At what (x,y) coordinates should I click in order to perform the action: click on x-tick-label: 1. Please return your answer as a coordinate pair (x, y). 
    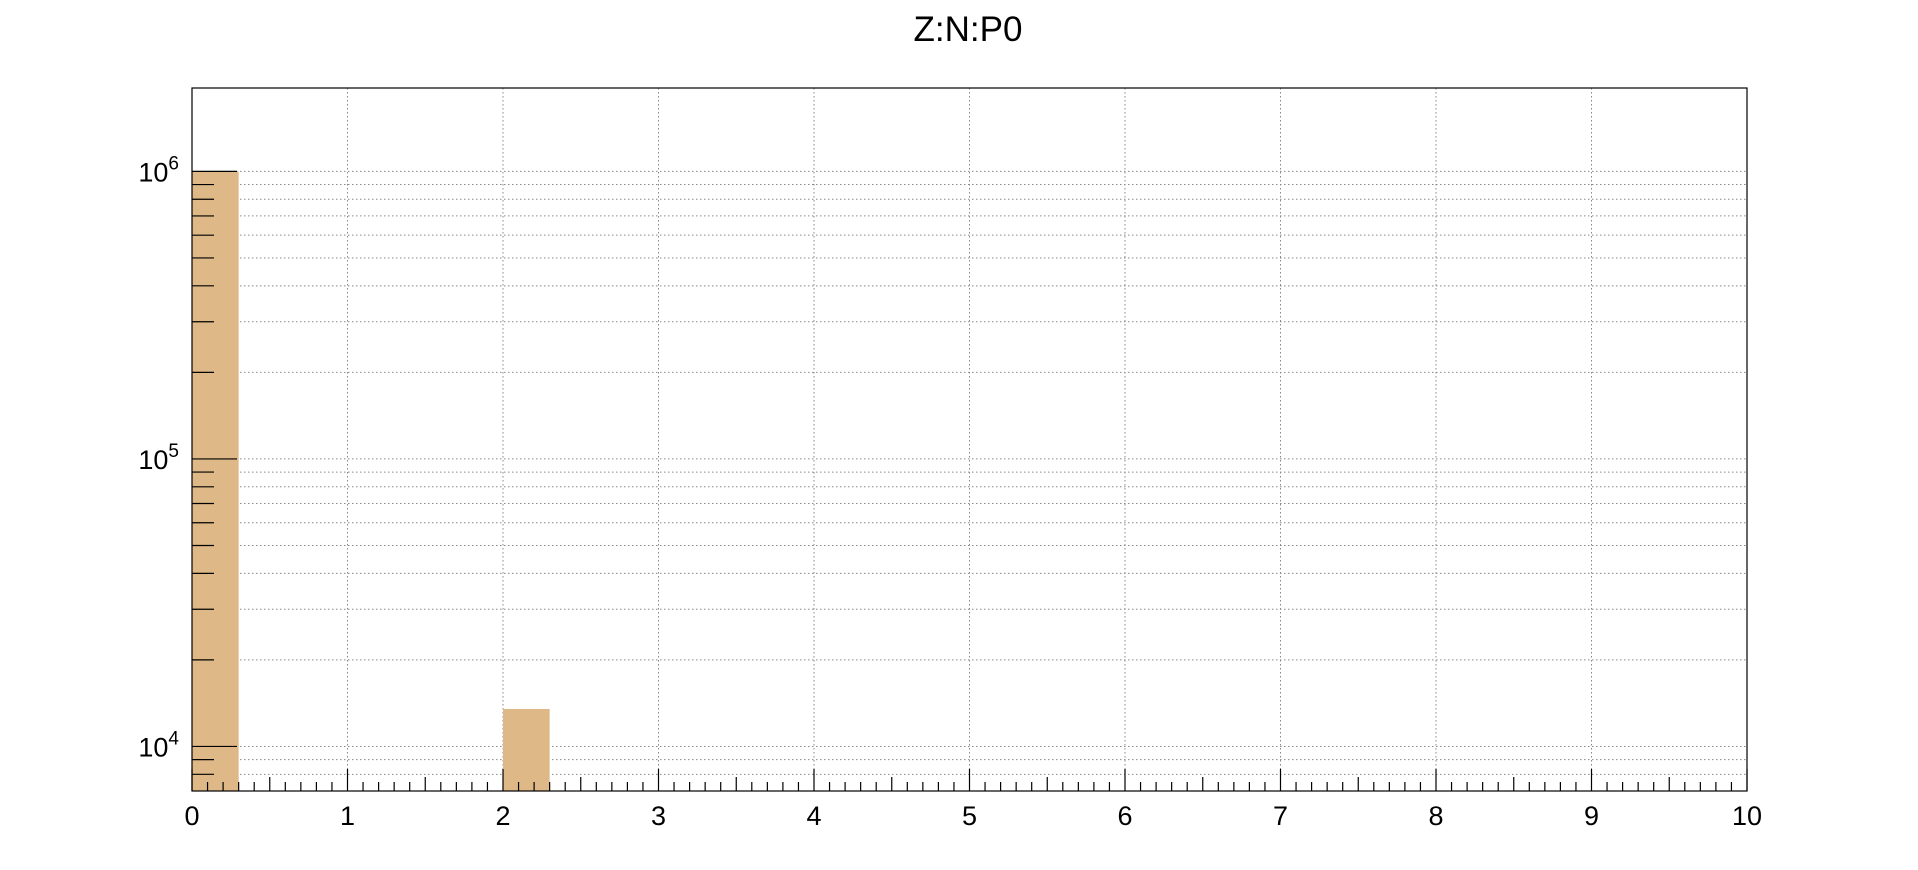
    Looking at the image, I should click on (347, 816).